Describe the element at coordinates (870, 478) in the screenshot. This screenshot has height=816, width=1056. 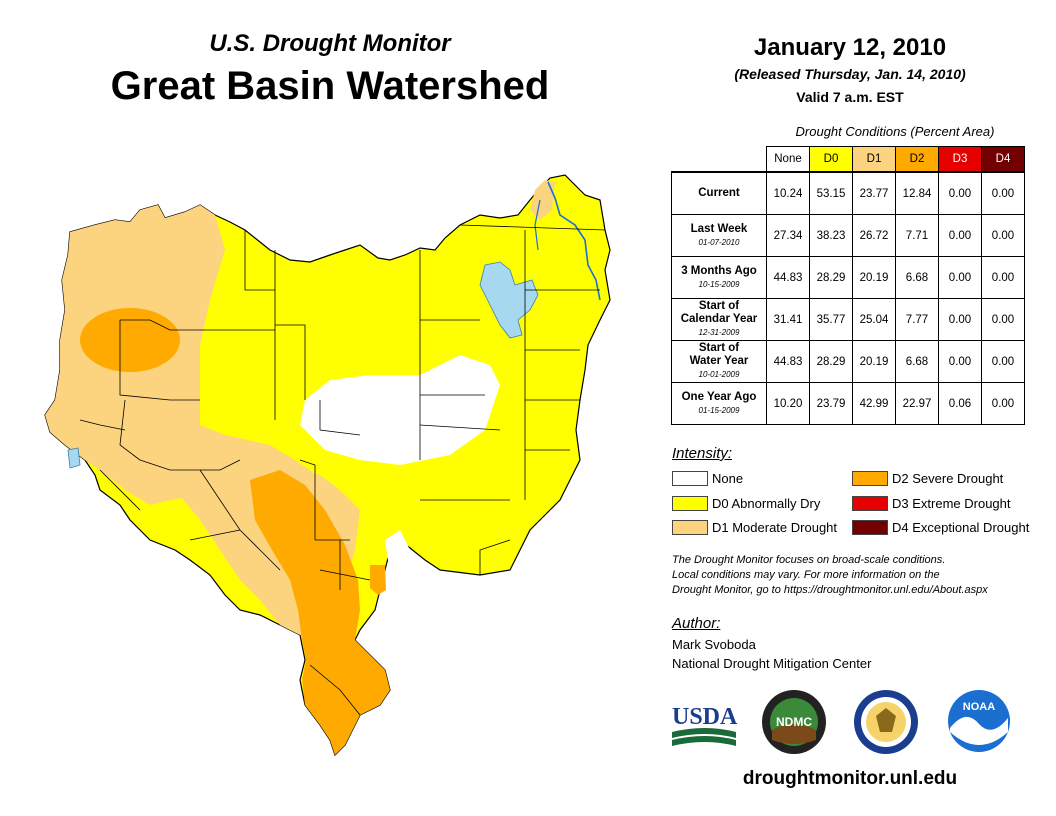
I see `legend-swatch-d2` at that location.